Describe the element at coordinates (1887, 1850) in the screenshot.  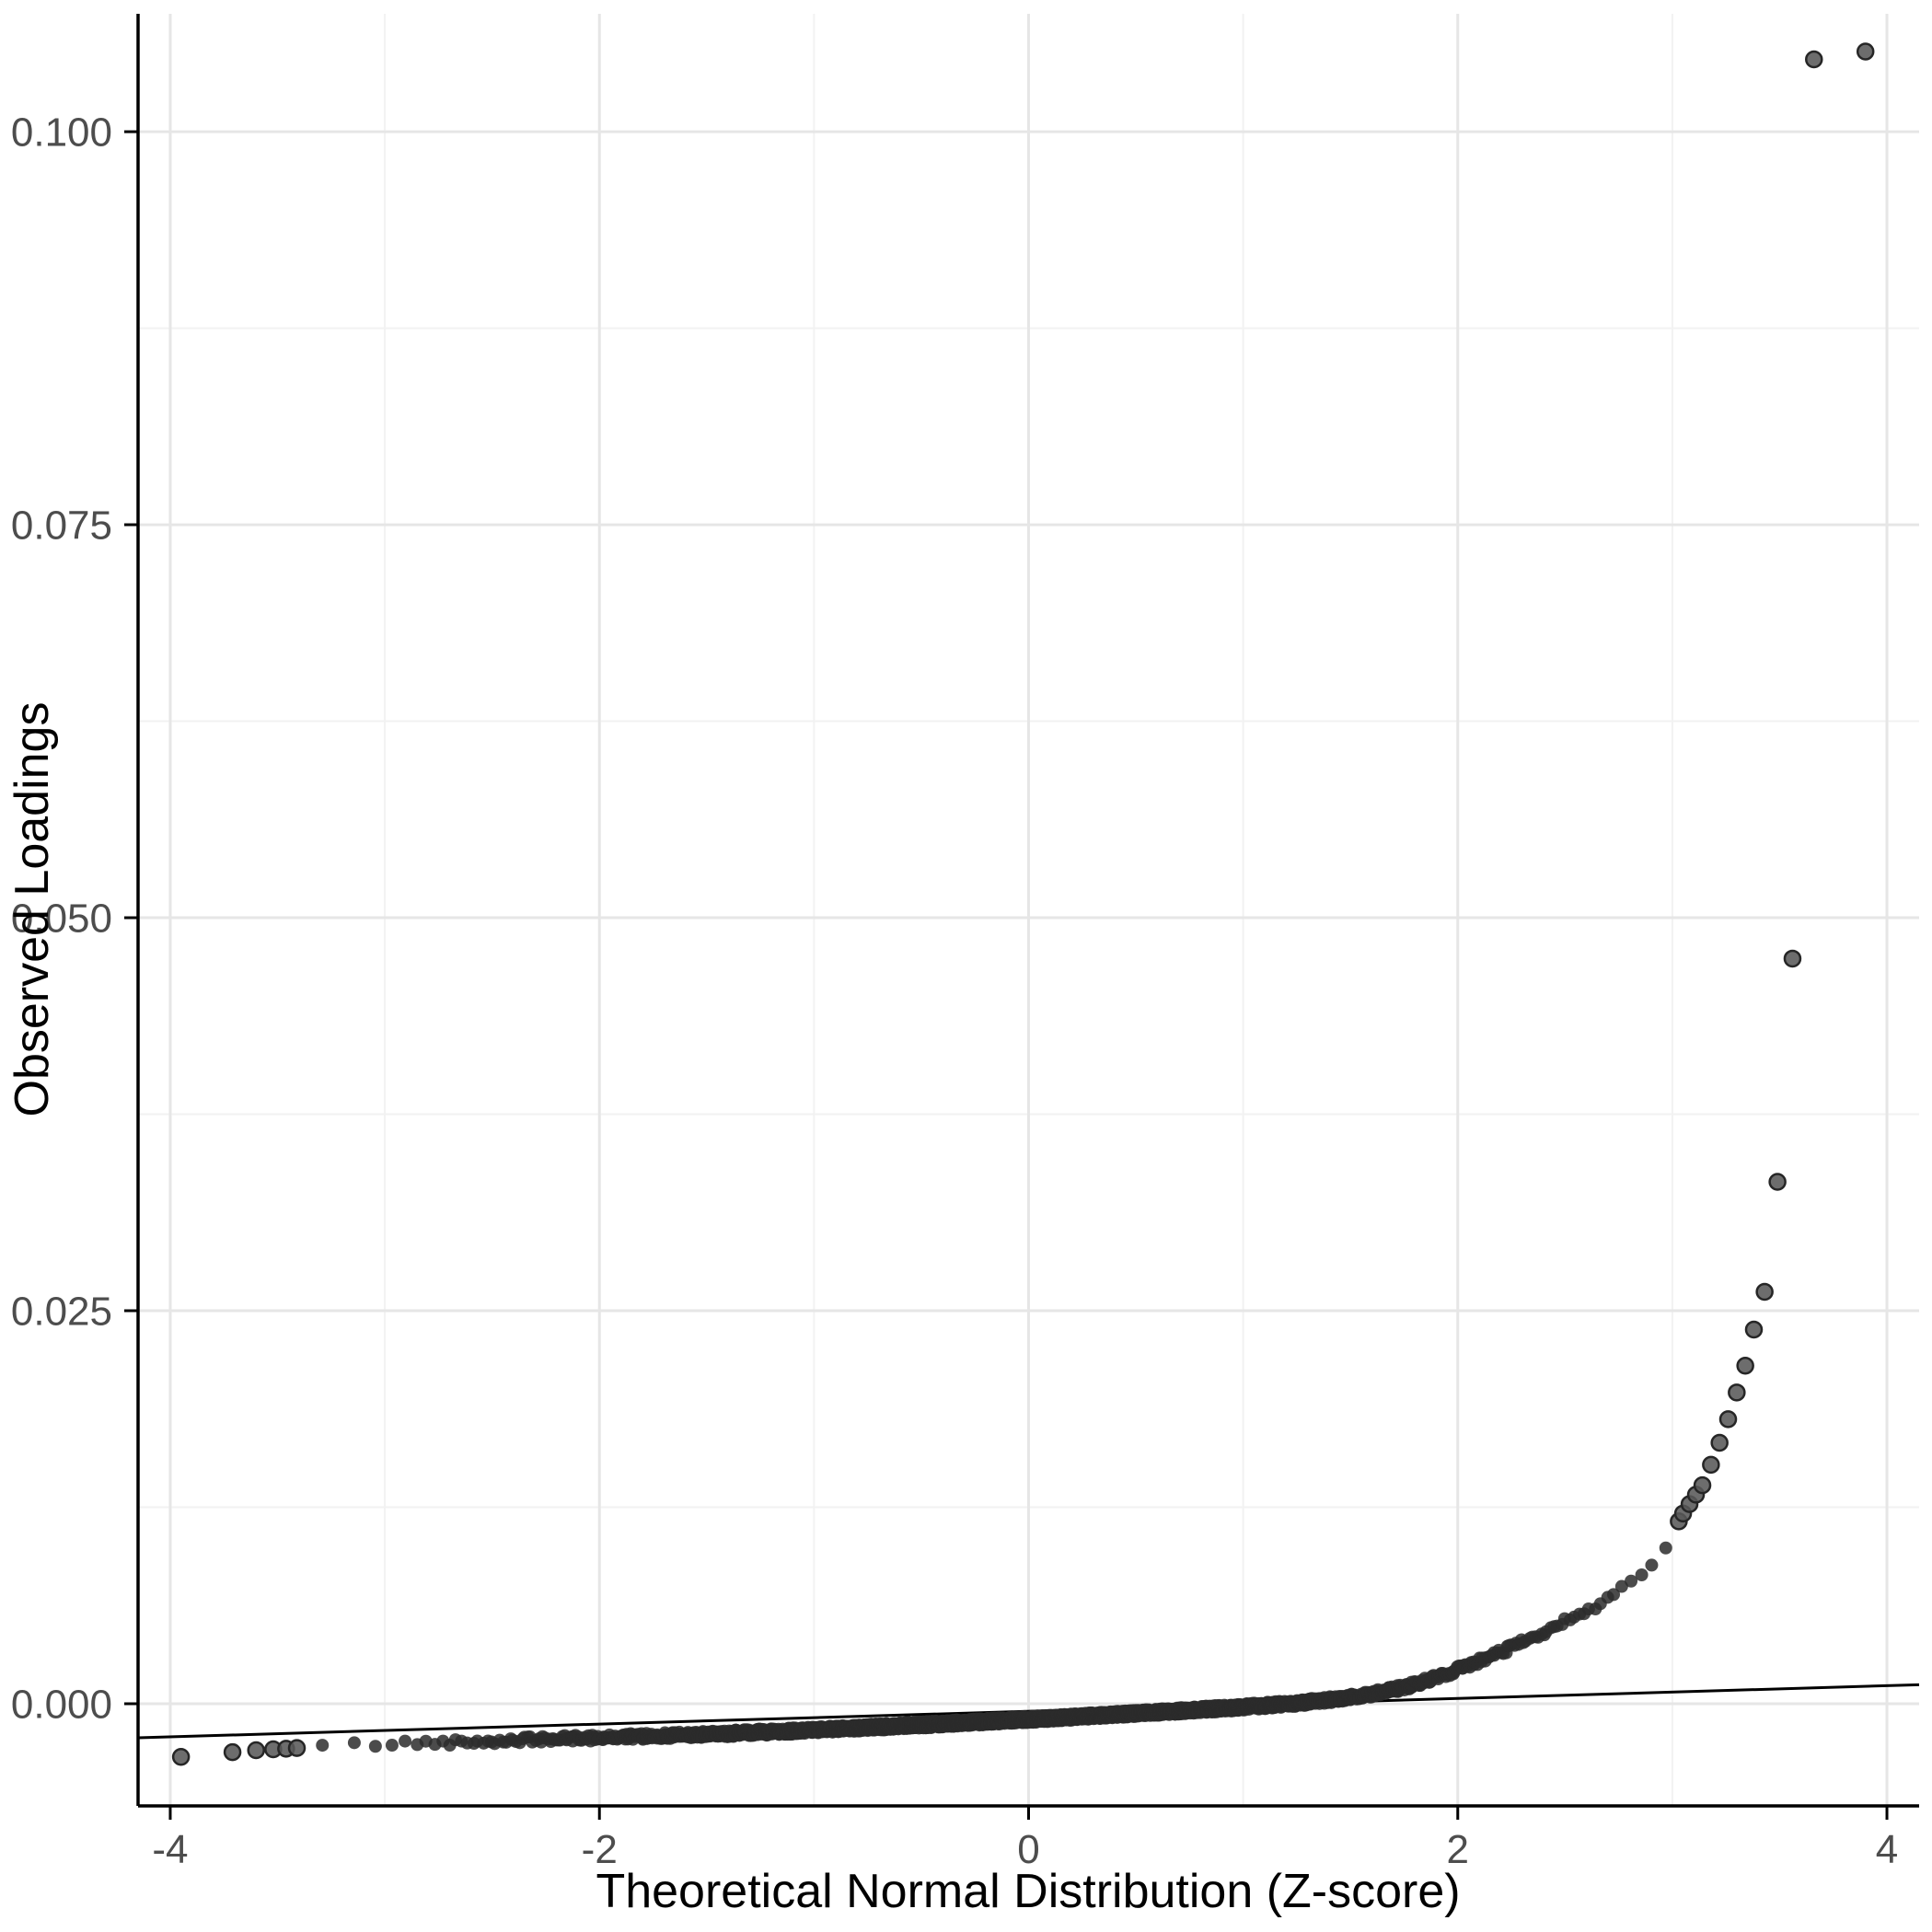
I see `x-tick-label: 4` at that location.